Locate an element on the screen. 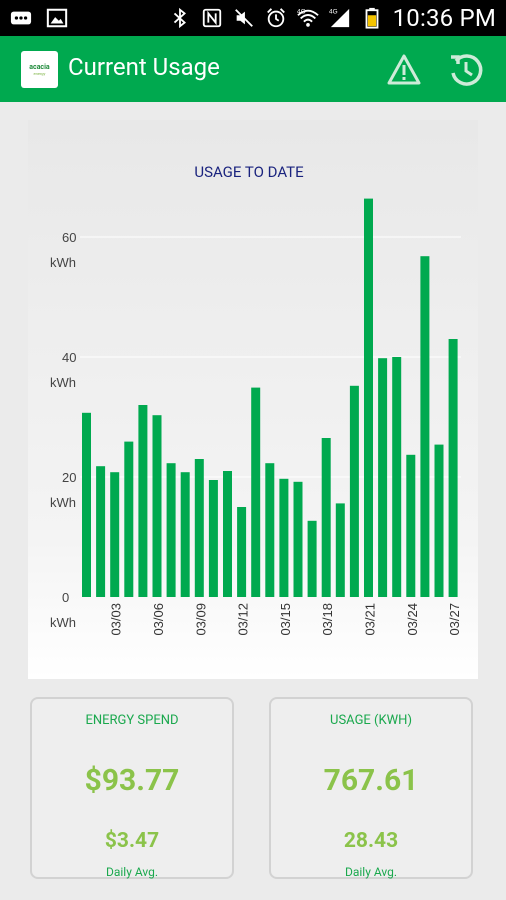  energy-spend-daily: $3.47 is located at coordinates (132, 841).